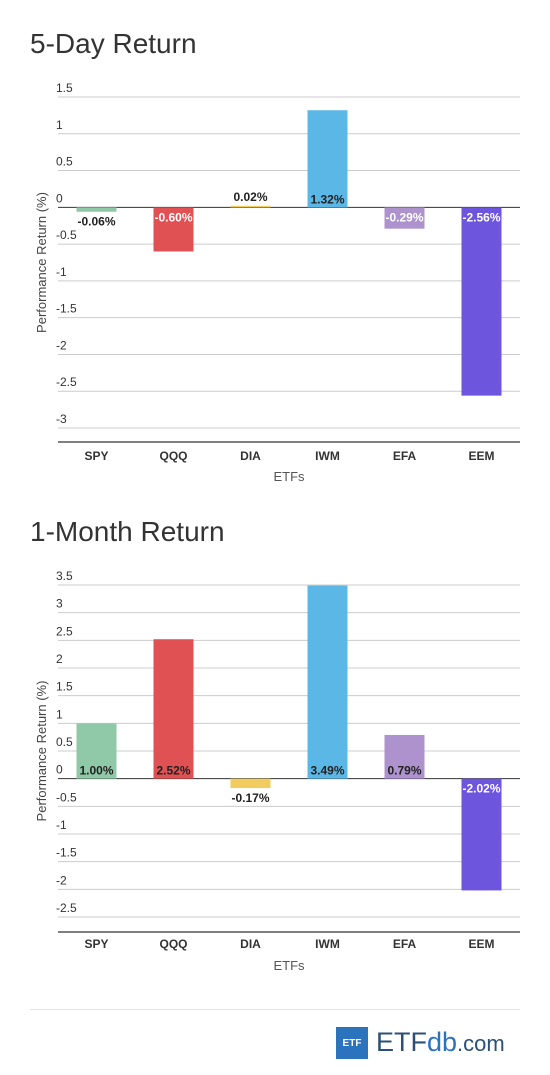 Image resolution: width=550 pixels, height=1075 pixels. I want to click on data-label: 2.52%, so click(173, 771).